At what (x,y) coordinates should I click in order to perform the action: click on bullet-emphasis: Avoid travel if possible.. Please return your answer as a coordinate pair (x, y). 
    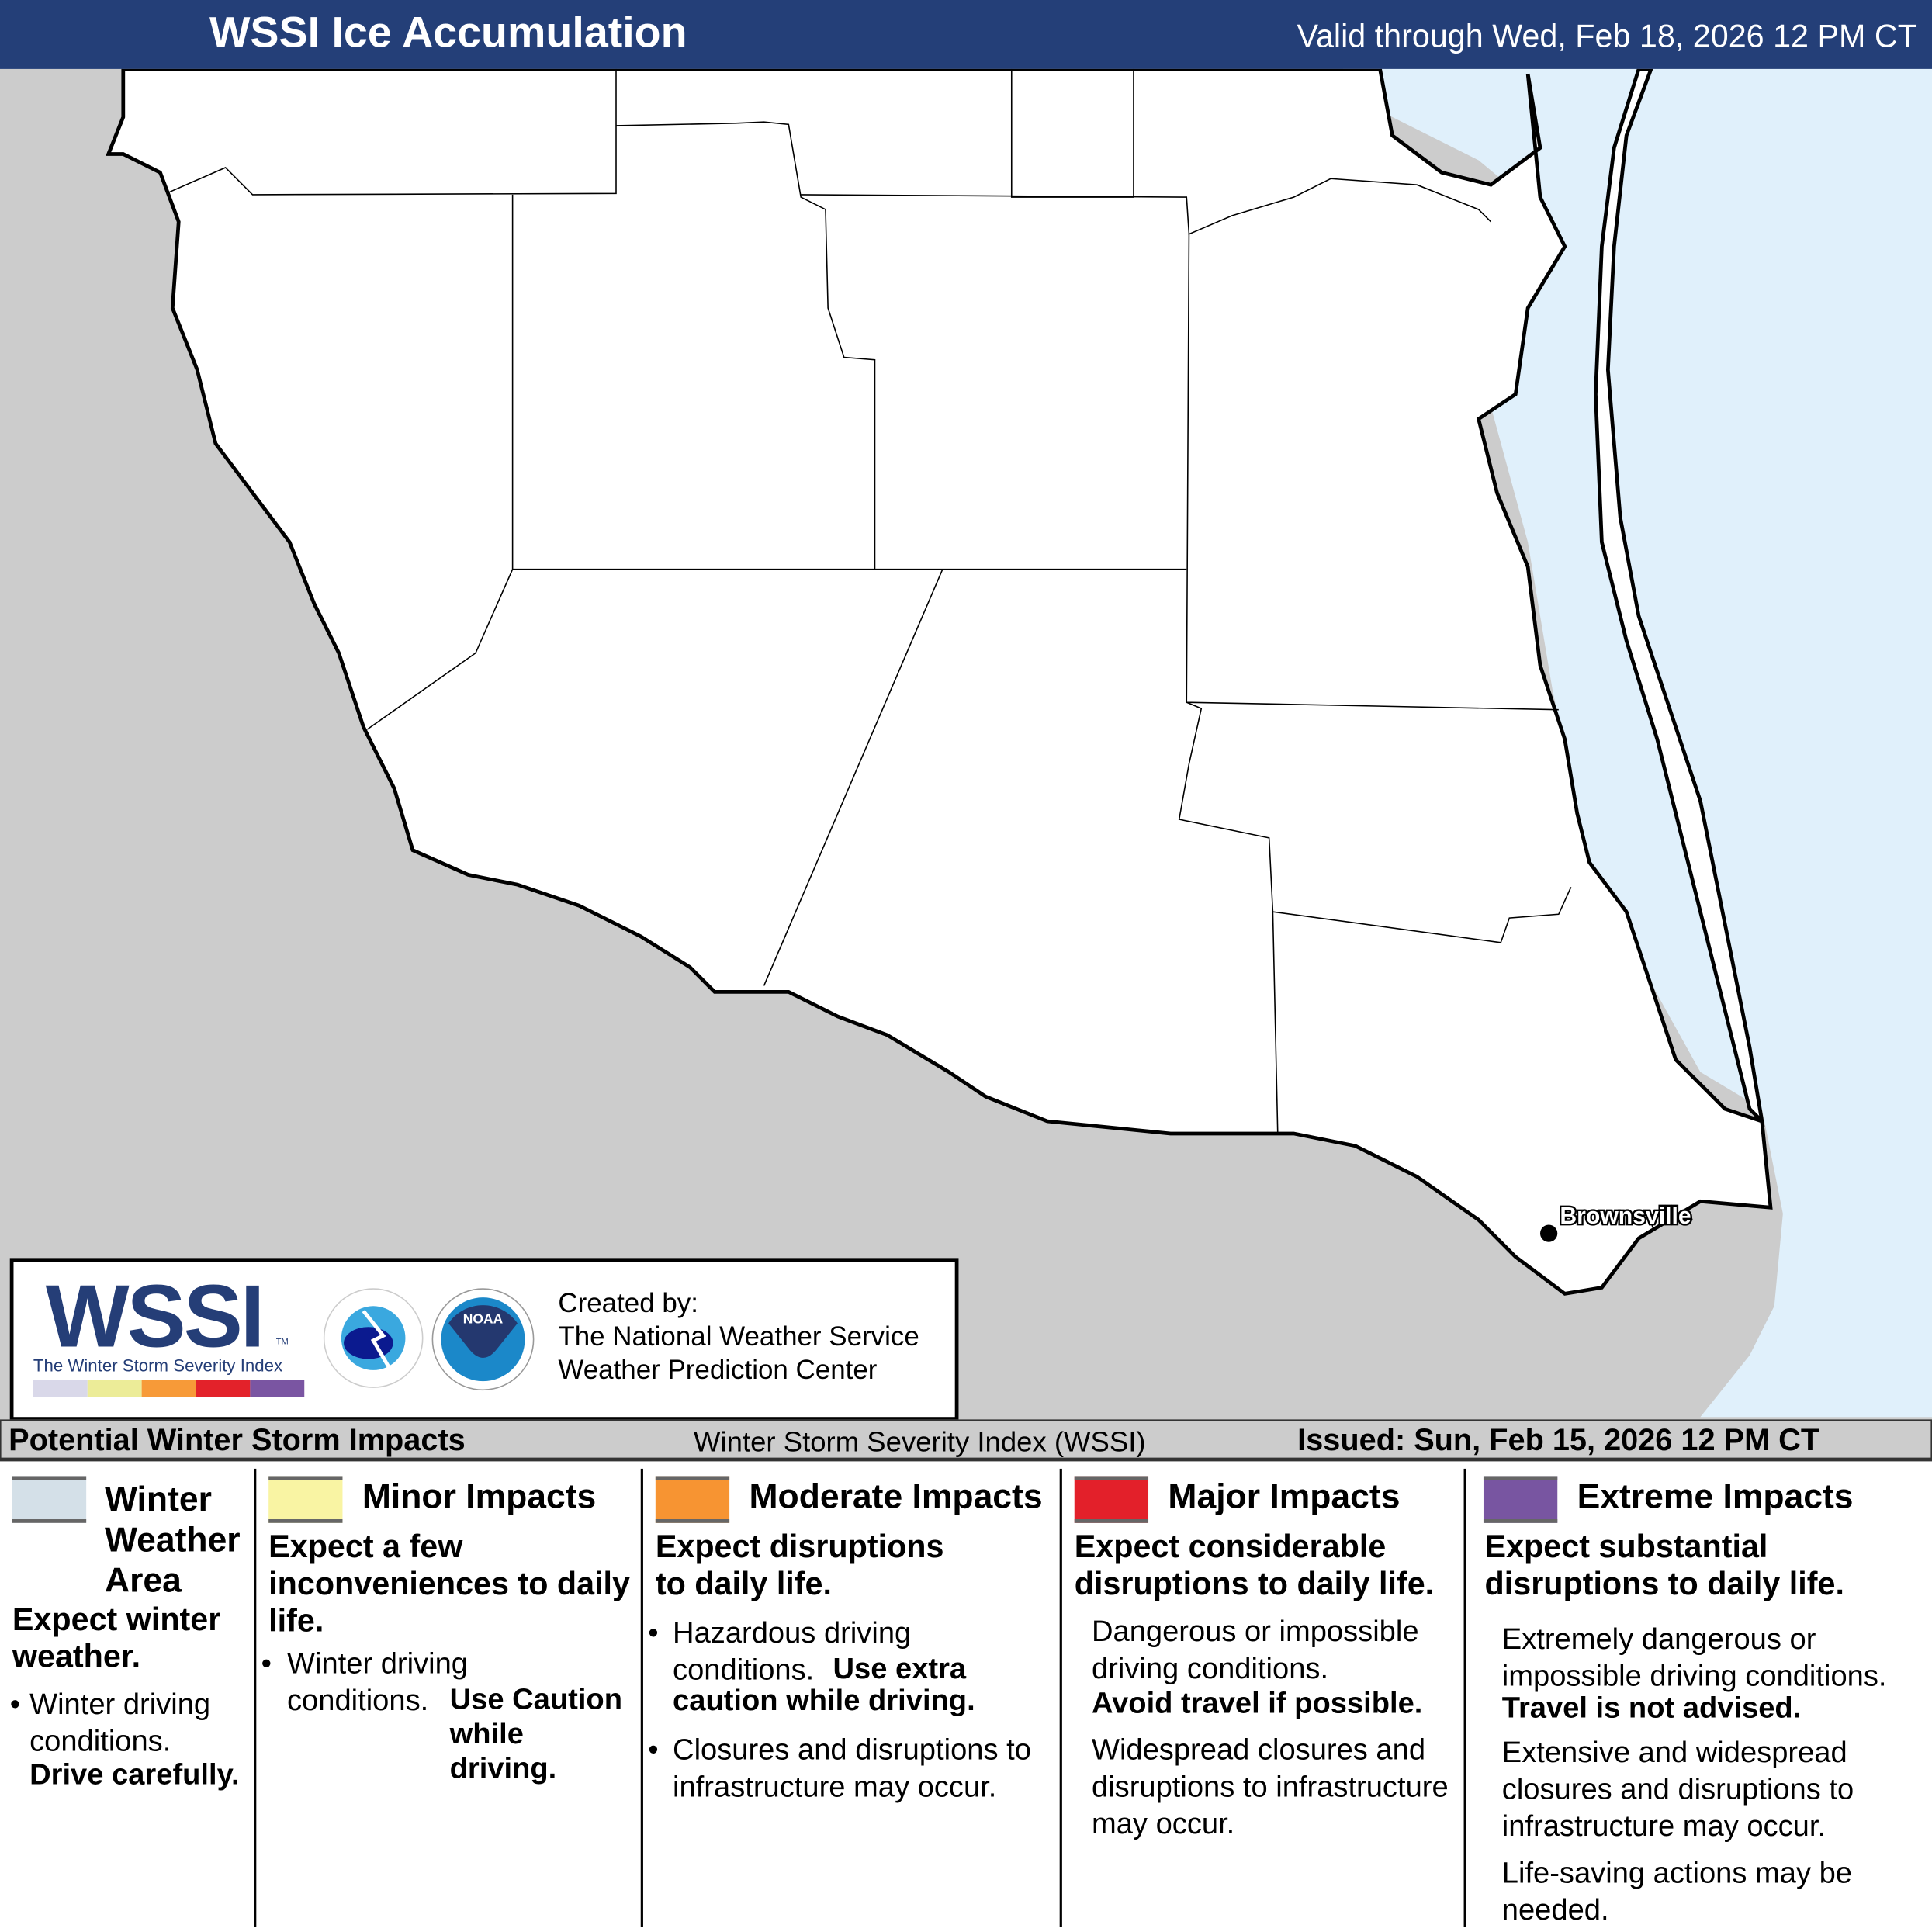
    Looking at the image, I should click on (1257, 1703).